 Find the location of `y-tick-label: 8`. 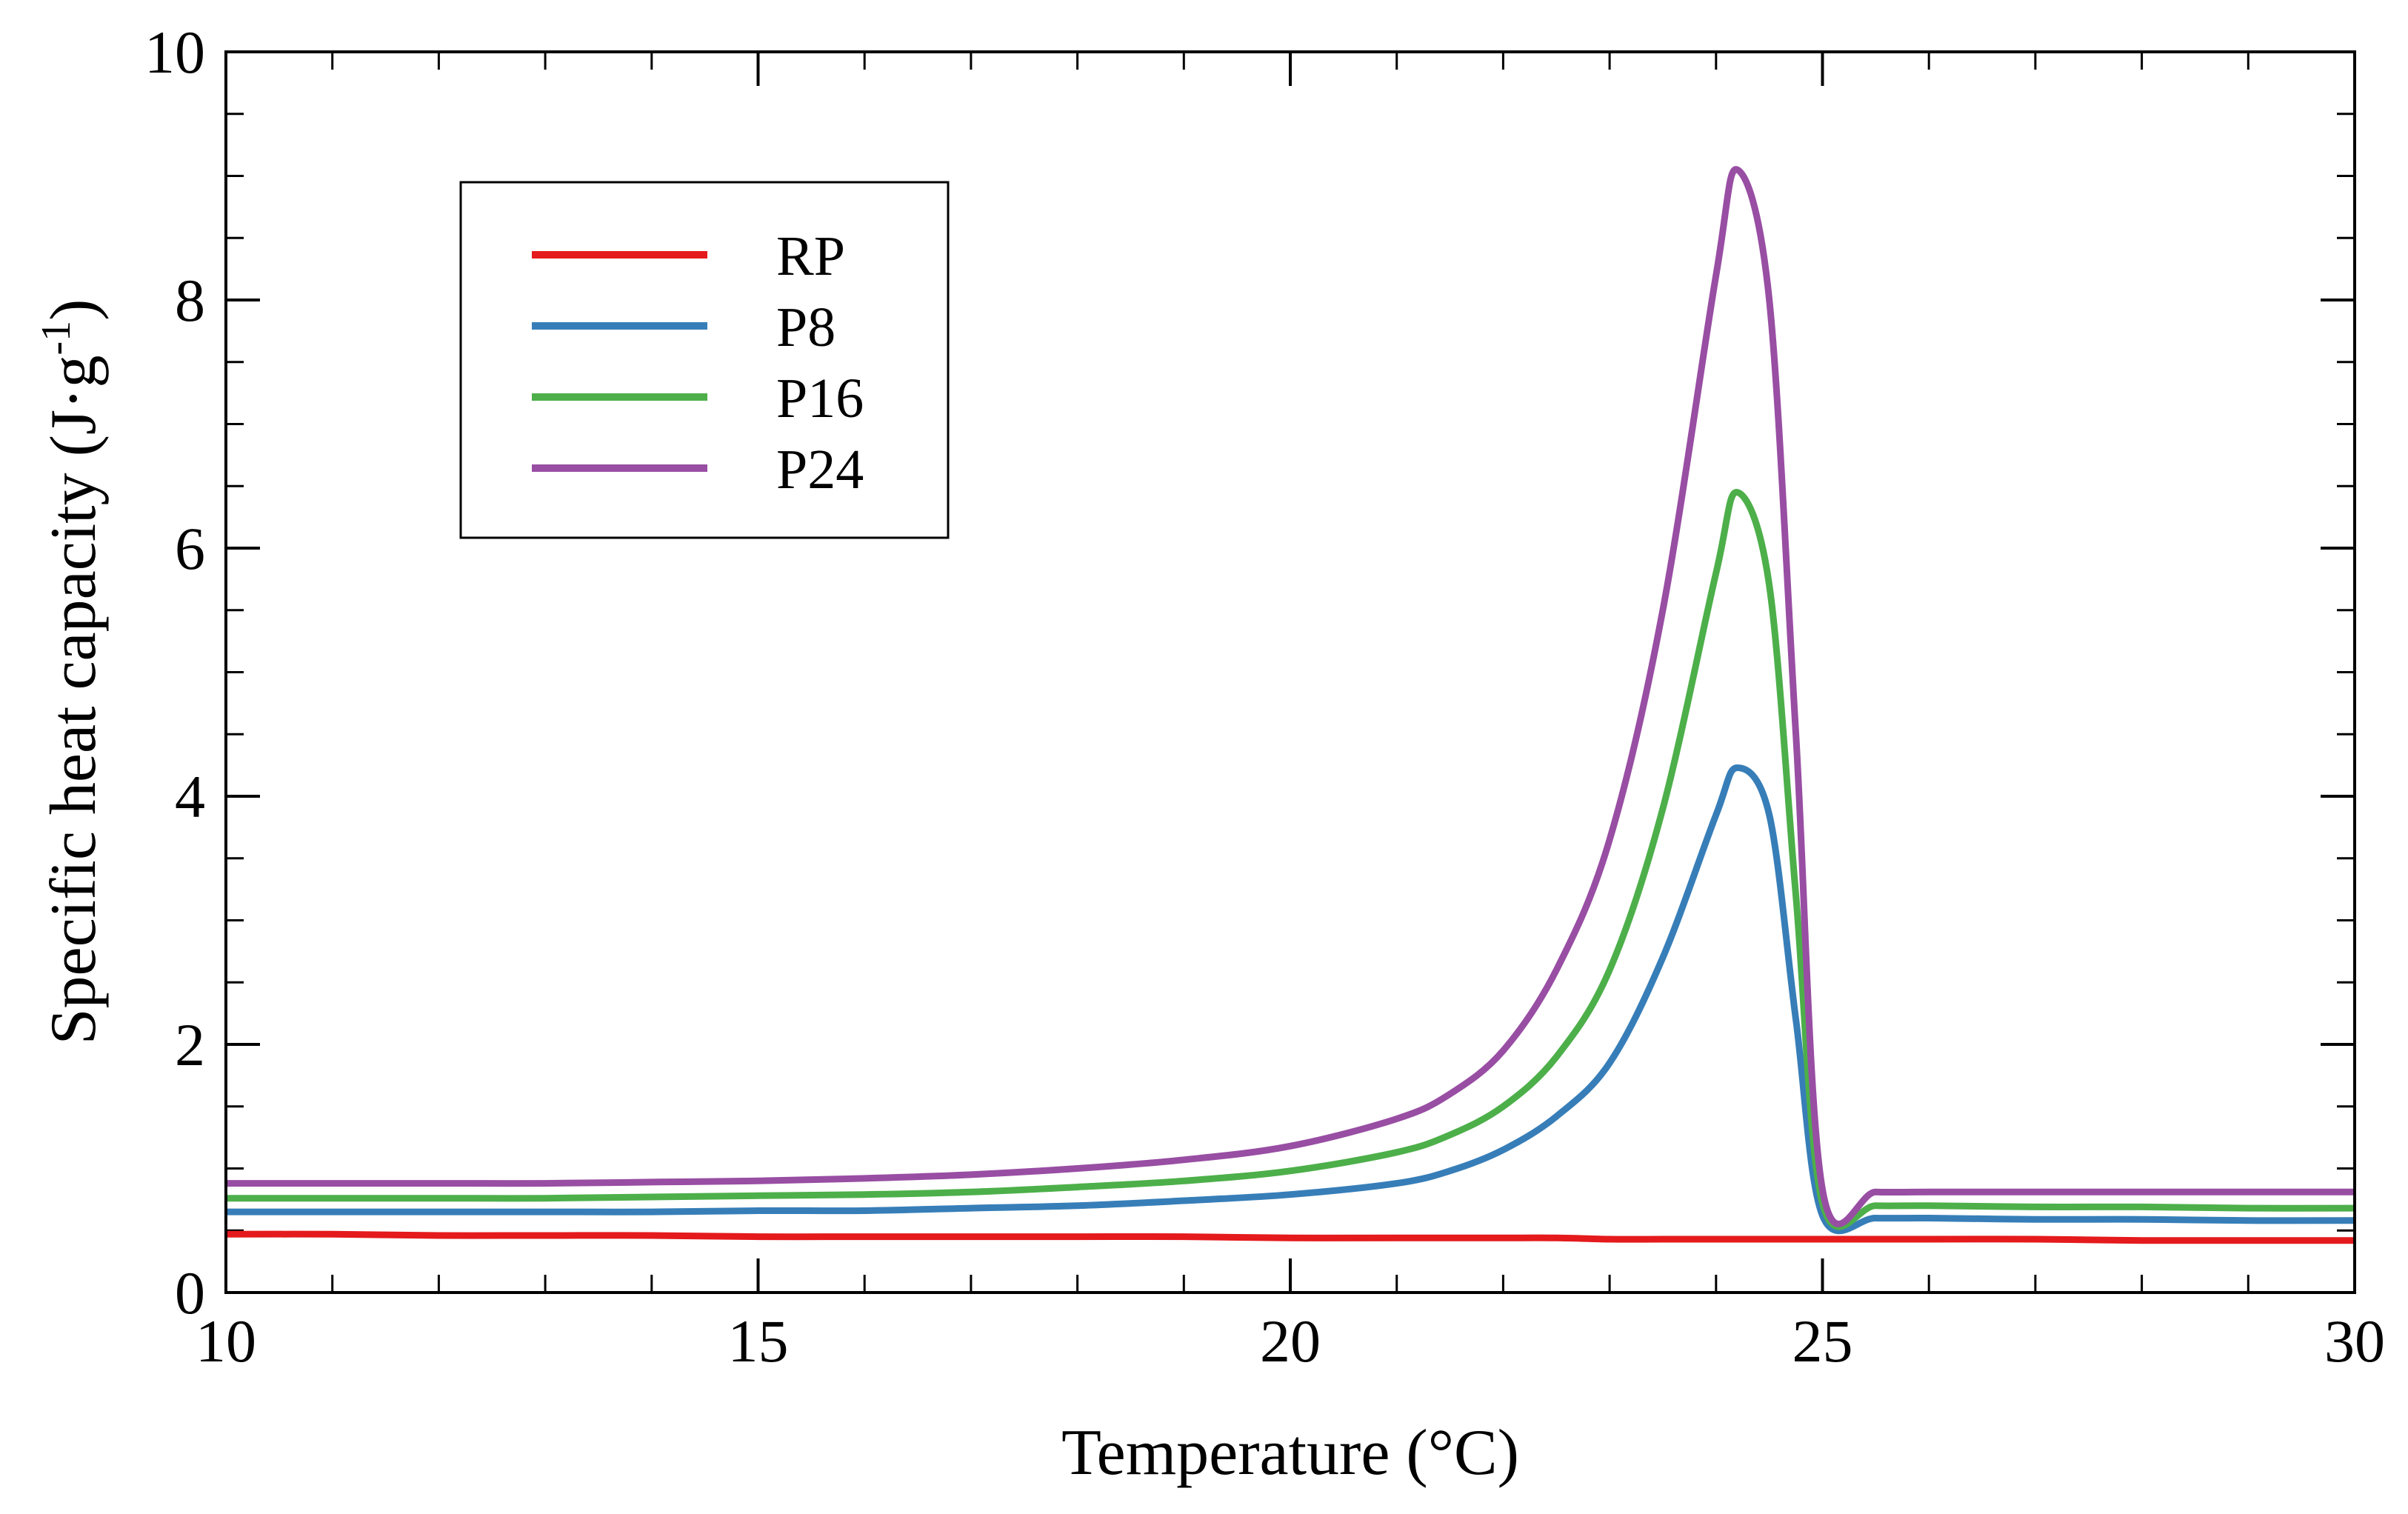

y-tick-label: 8 is located at coordinates (190, 300).